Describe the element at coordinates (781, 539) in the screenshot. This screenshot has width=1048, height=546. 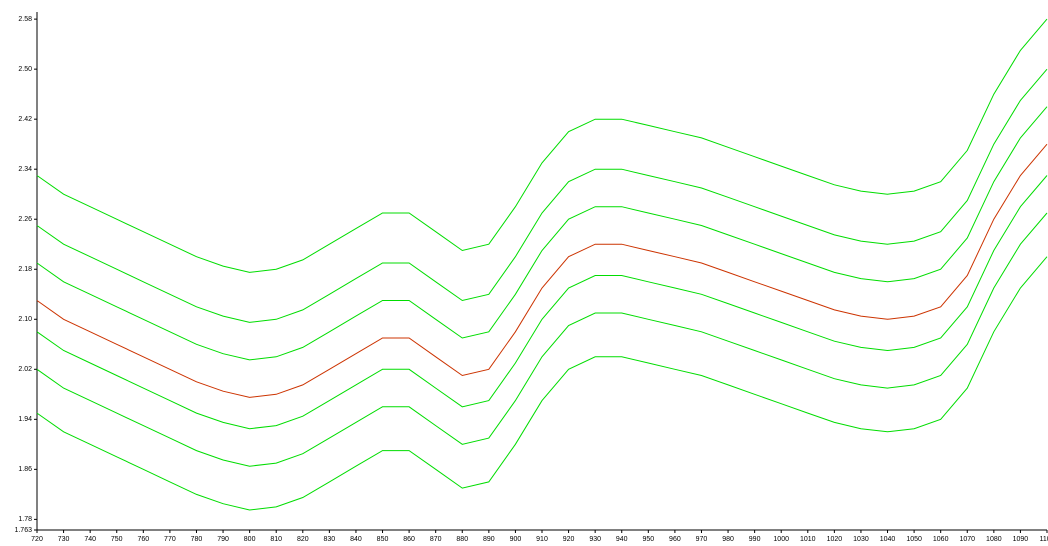
I see `x-tick-label: 1000` at that location.